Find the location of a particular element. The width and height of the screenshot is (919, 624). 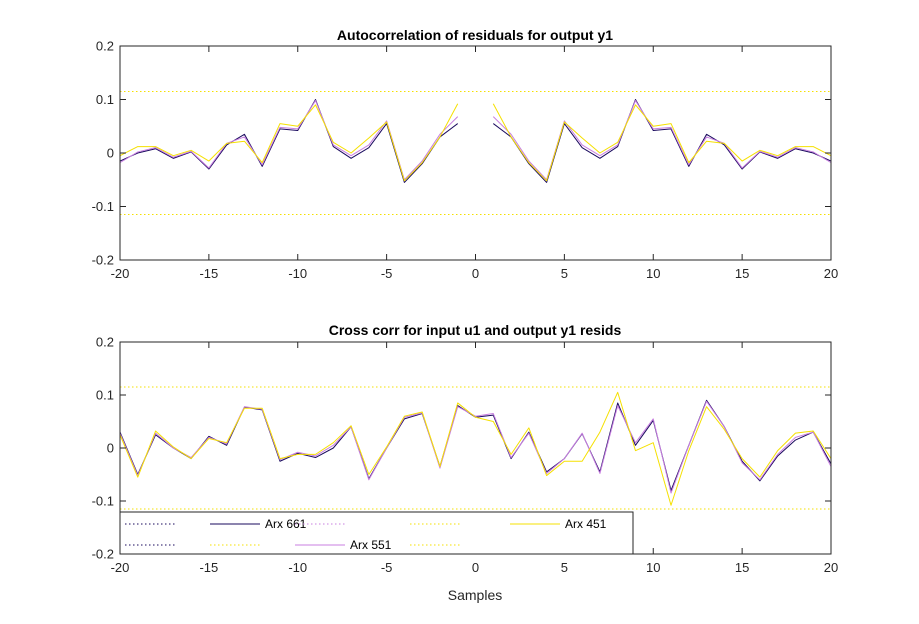

legend-label: Arx 551 is located at coordinates (371, 545).